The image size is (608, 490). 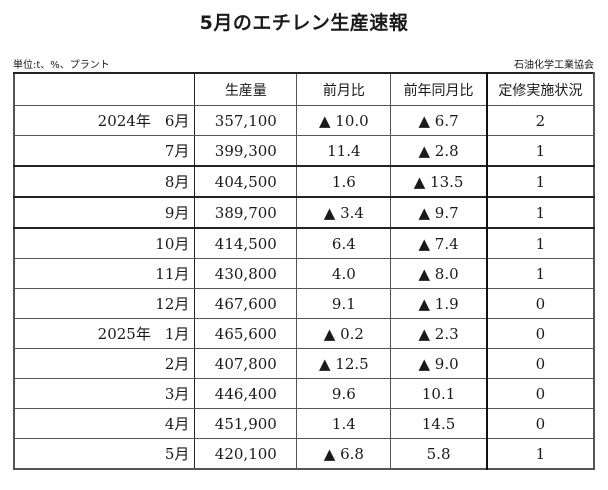 I want to click on month-label: 3月, so click(x=177, y=394).